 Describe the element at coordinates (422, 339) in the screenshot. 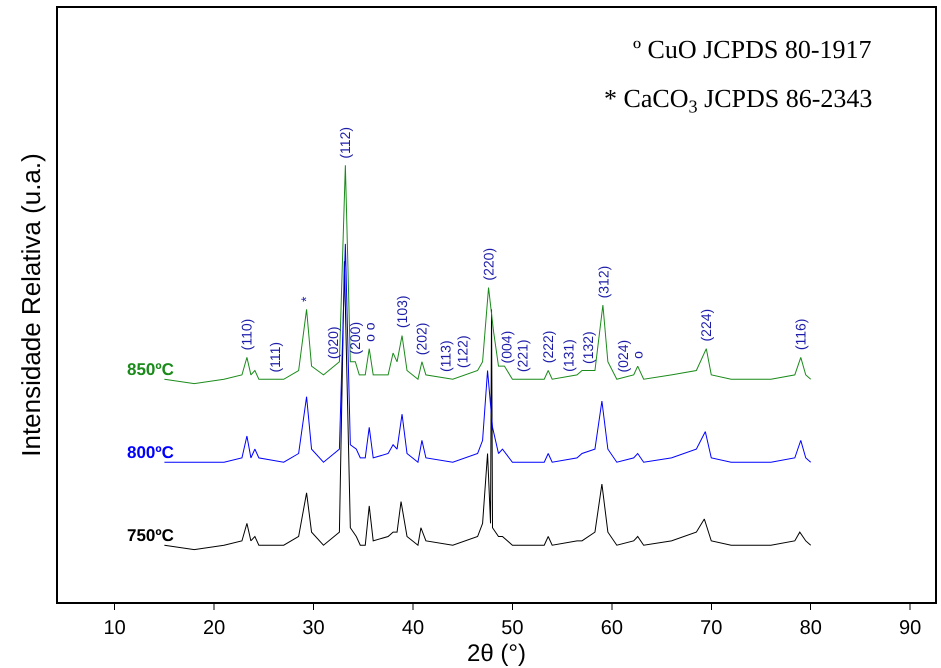

I see `annotation: (202)` at that location.